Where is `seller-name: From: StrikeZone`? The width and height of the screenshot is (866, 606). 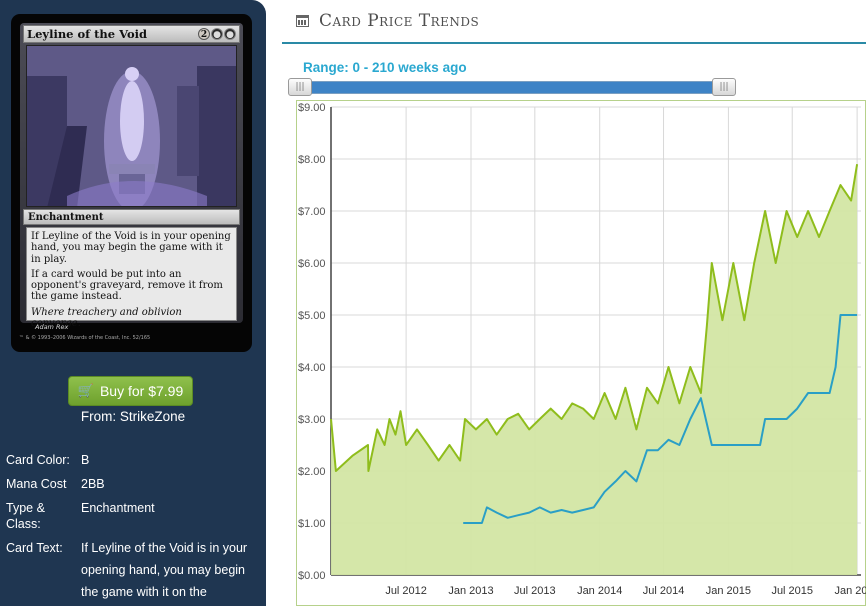
seller-name: From: StrikeZone is located at coordinates (133, 416).